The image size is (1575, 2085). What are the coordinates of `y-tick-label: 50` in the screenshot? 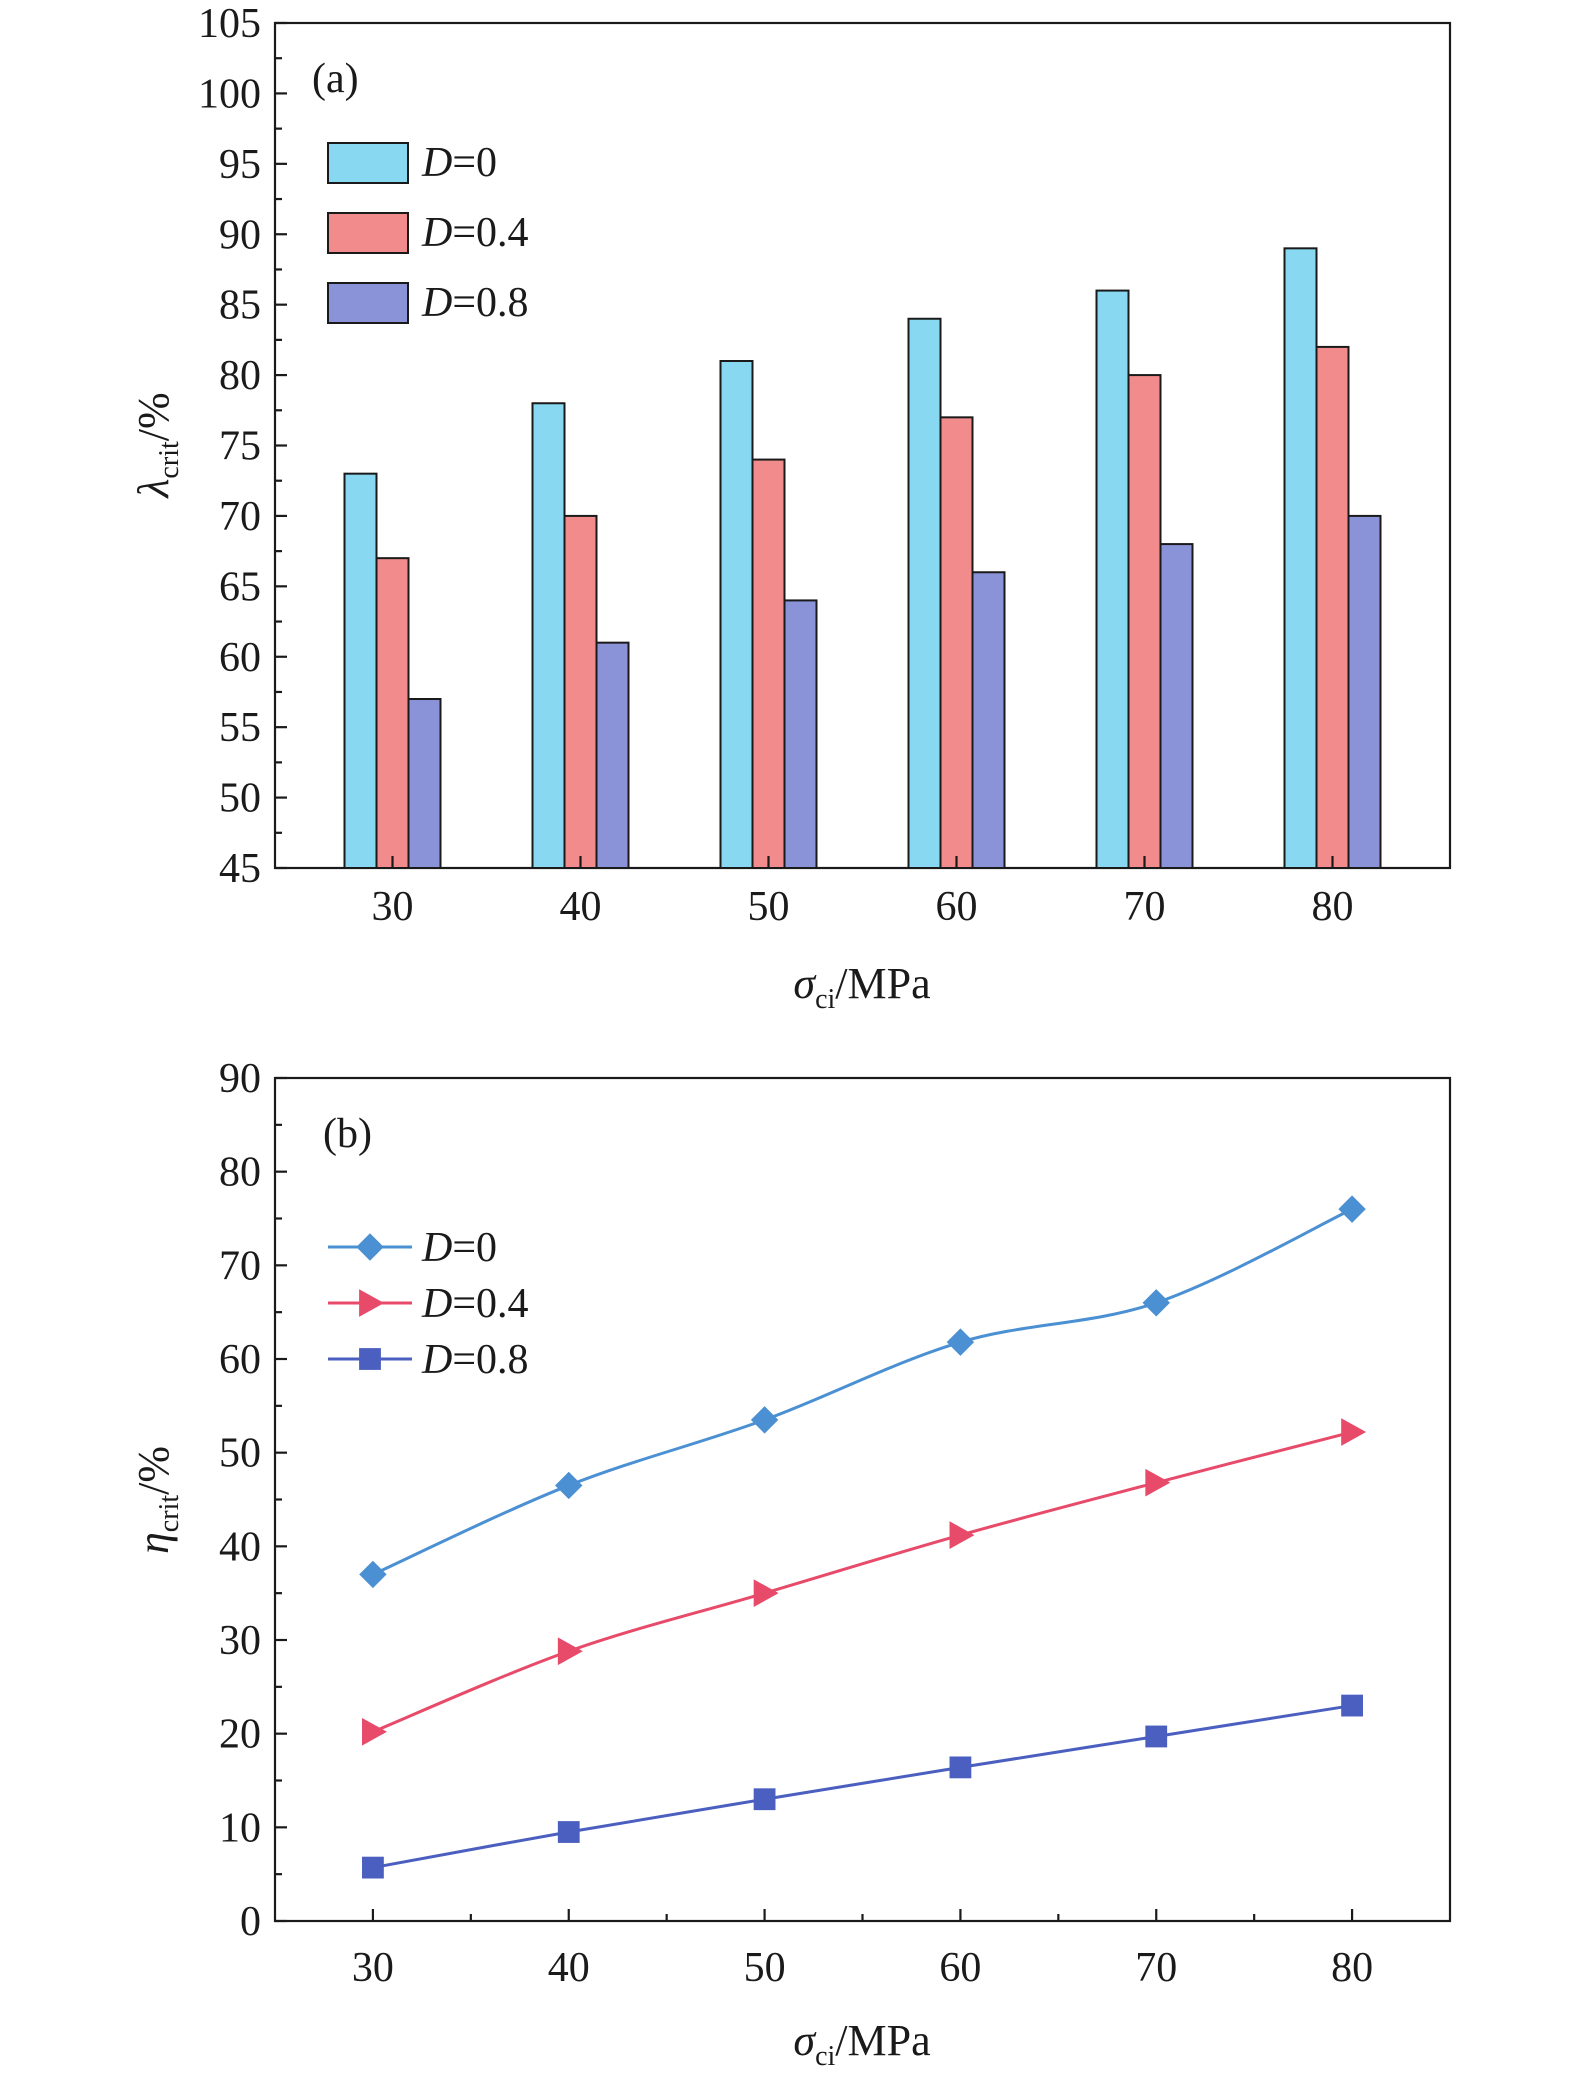 It's located at (240, 799).